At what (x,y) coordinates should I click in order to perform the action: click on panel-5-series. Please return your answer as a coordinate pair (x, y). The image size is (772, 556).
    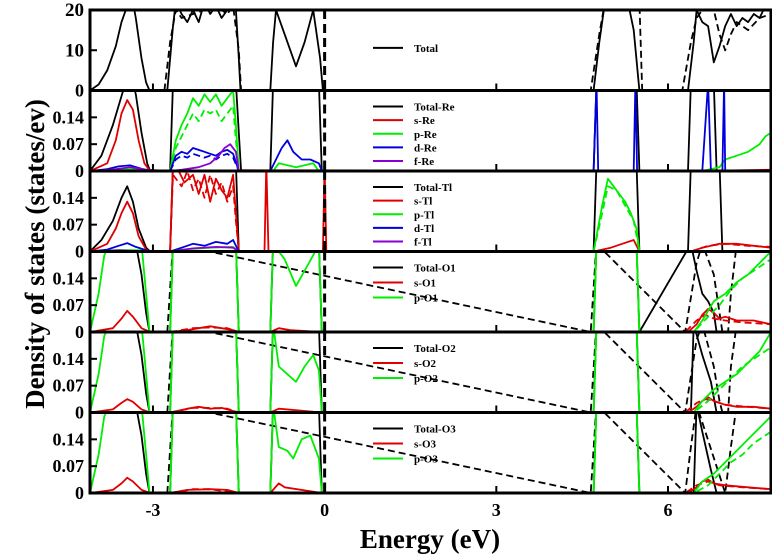
    Looking at the image, I should click on (430, 452).